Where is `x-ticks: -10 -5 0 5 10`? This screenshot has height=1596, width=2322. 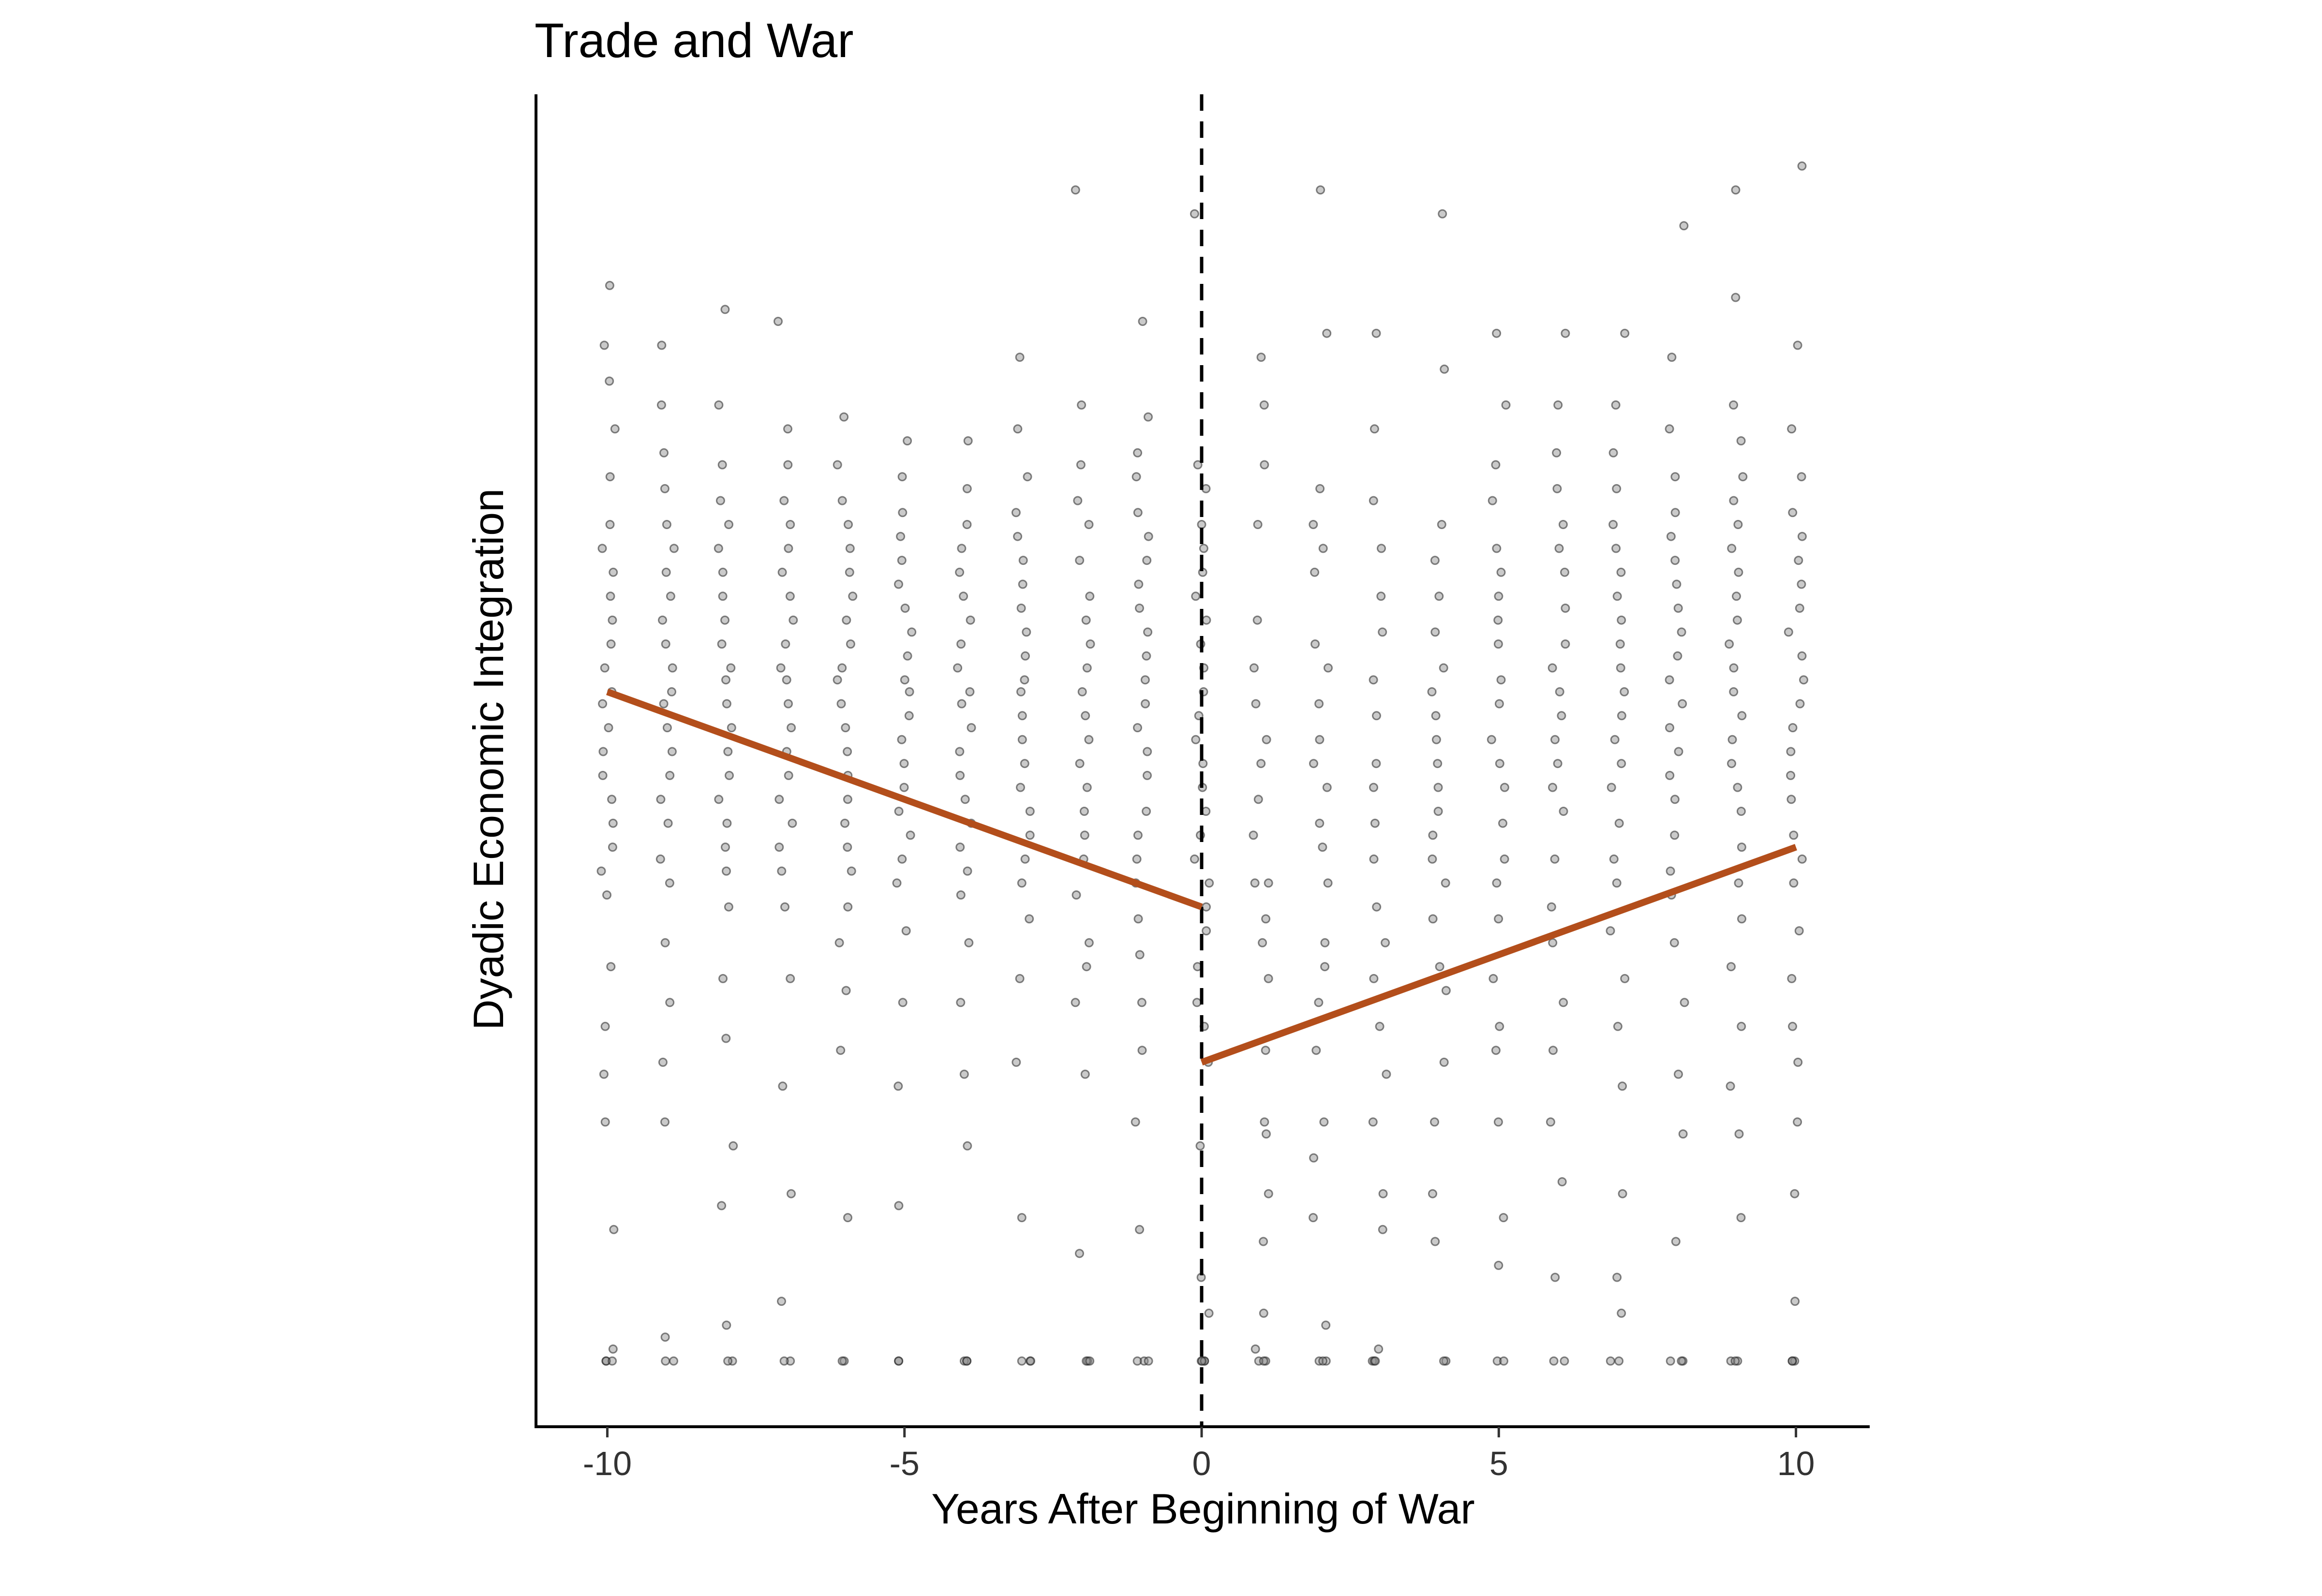 x-ticks: -10 -5 0 5 10 is located at coordinates (1199, 1454).